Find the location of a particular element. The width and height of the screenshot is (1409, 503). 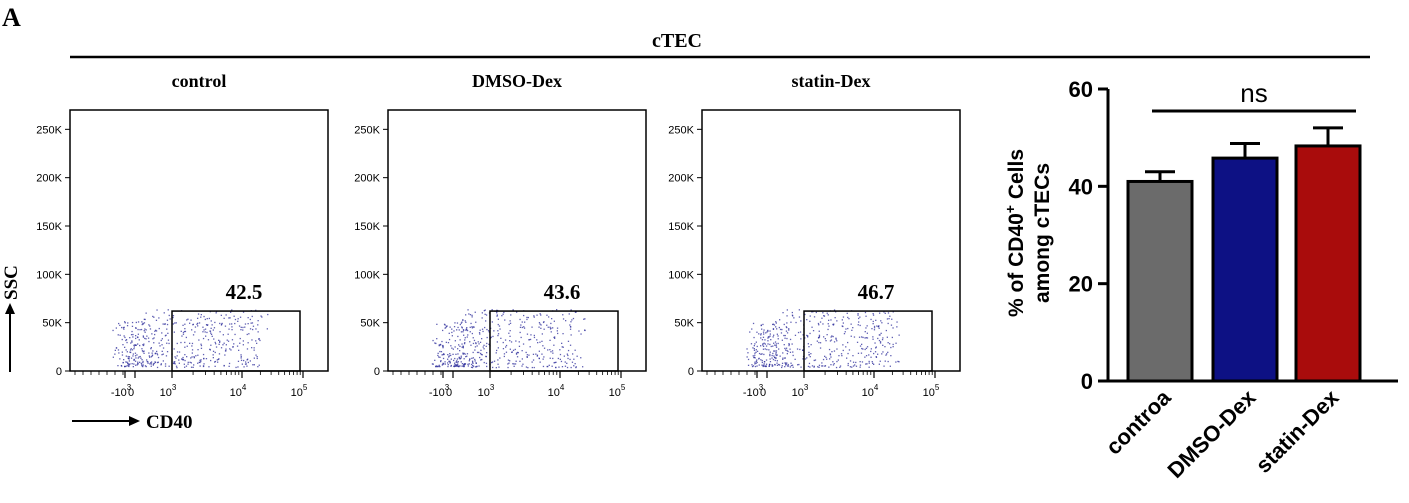

flow-x-tick-label: 103 is located at coordinates (800, 391).